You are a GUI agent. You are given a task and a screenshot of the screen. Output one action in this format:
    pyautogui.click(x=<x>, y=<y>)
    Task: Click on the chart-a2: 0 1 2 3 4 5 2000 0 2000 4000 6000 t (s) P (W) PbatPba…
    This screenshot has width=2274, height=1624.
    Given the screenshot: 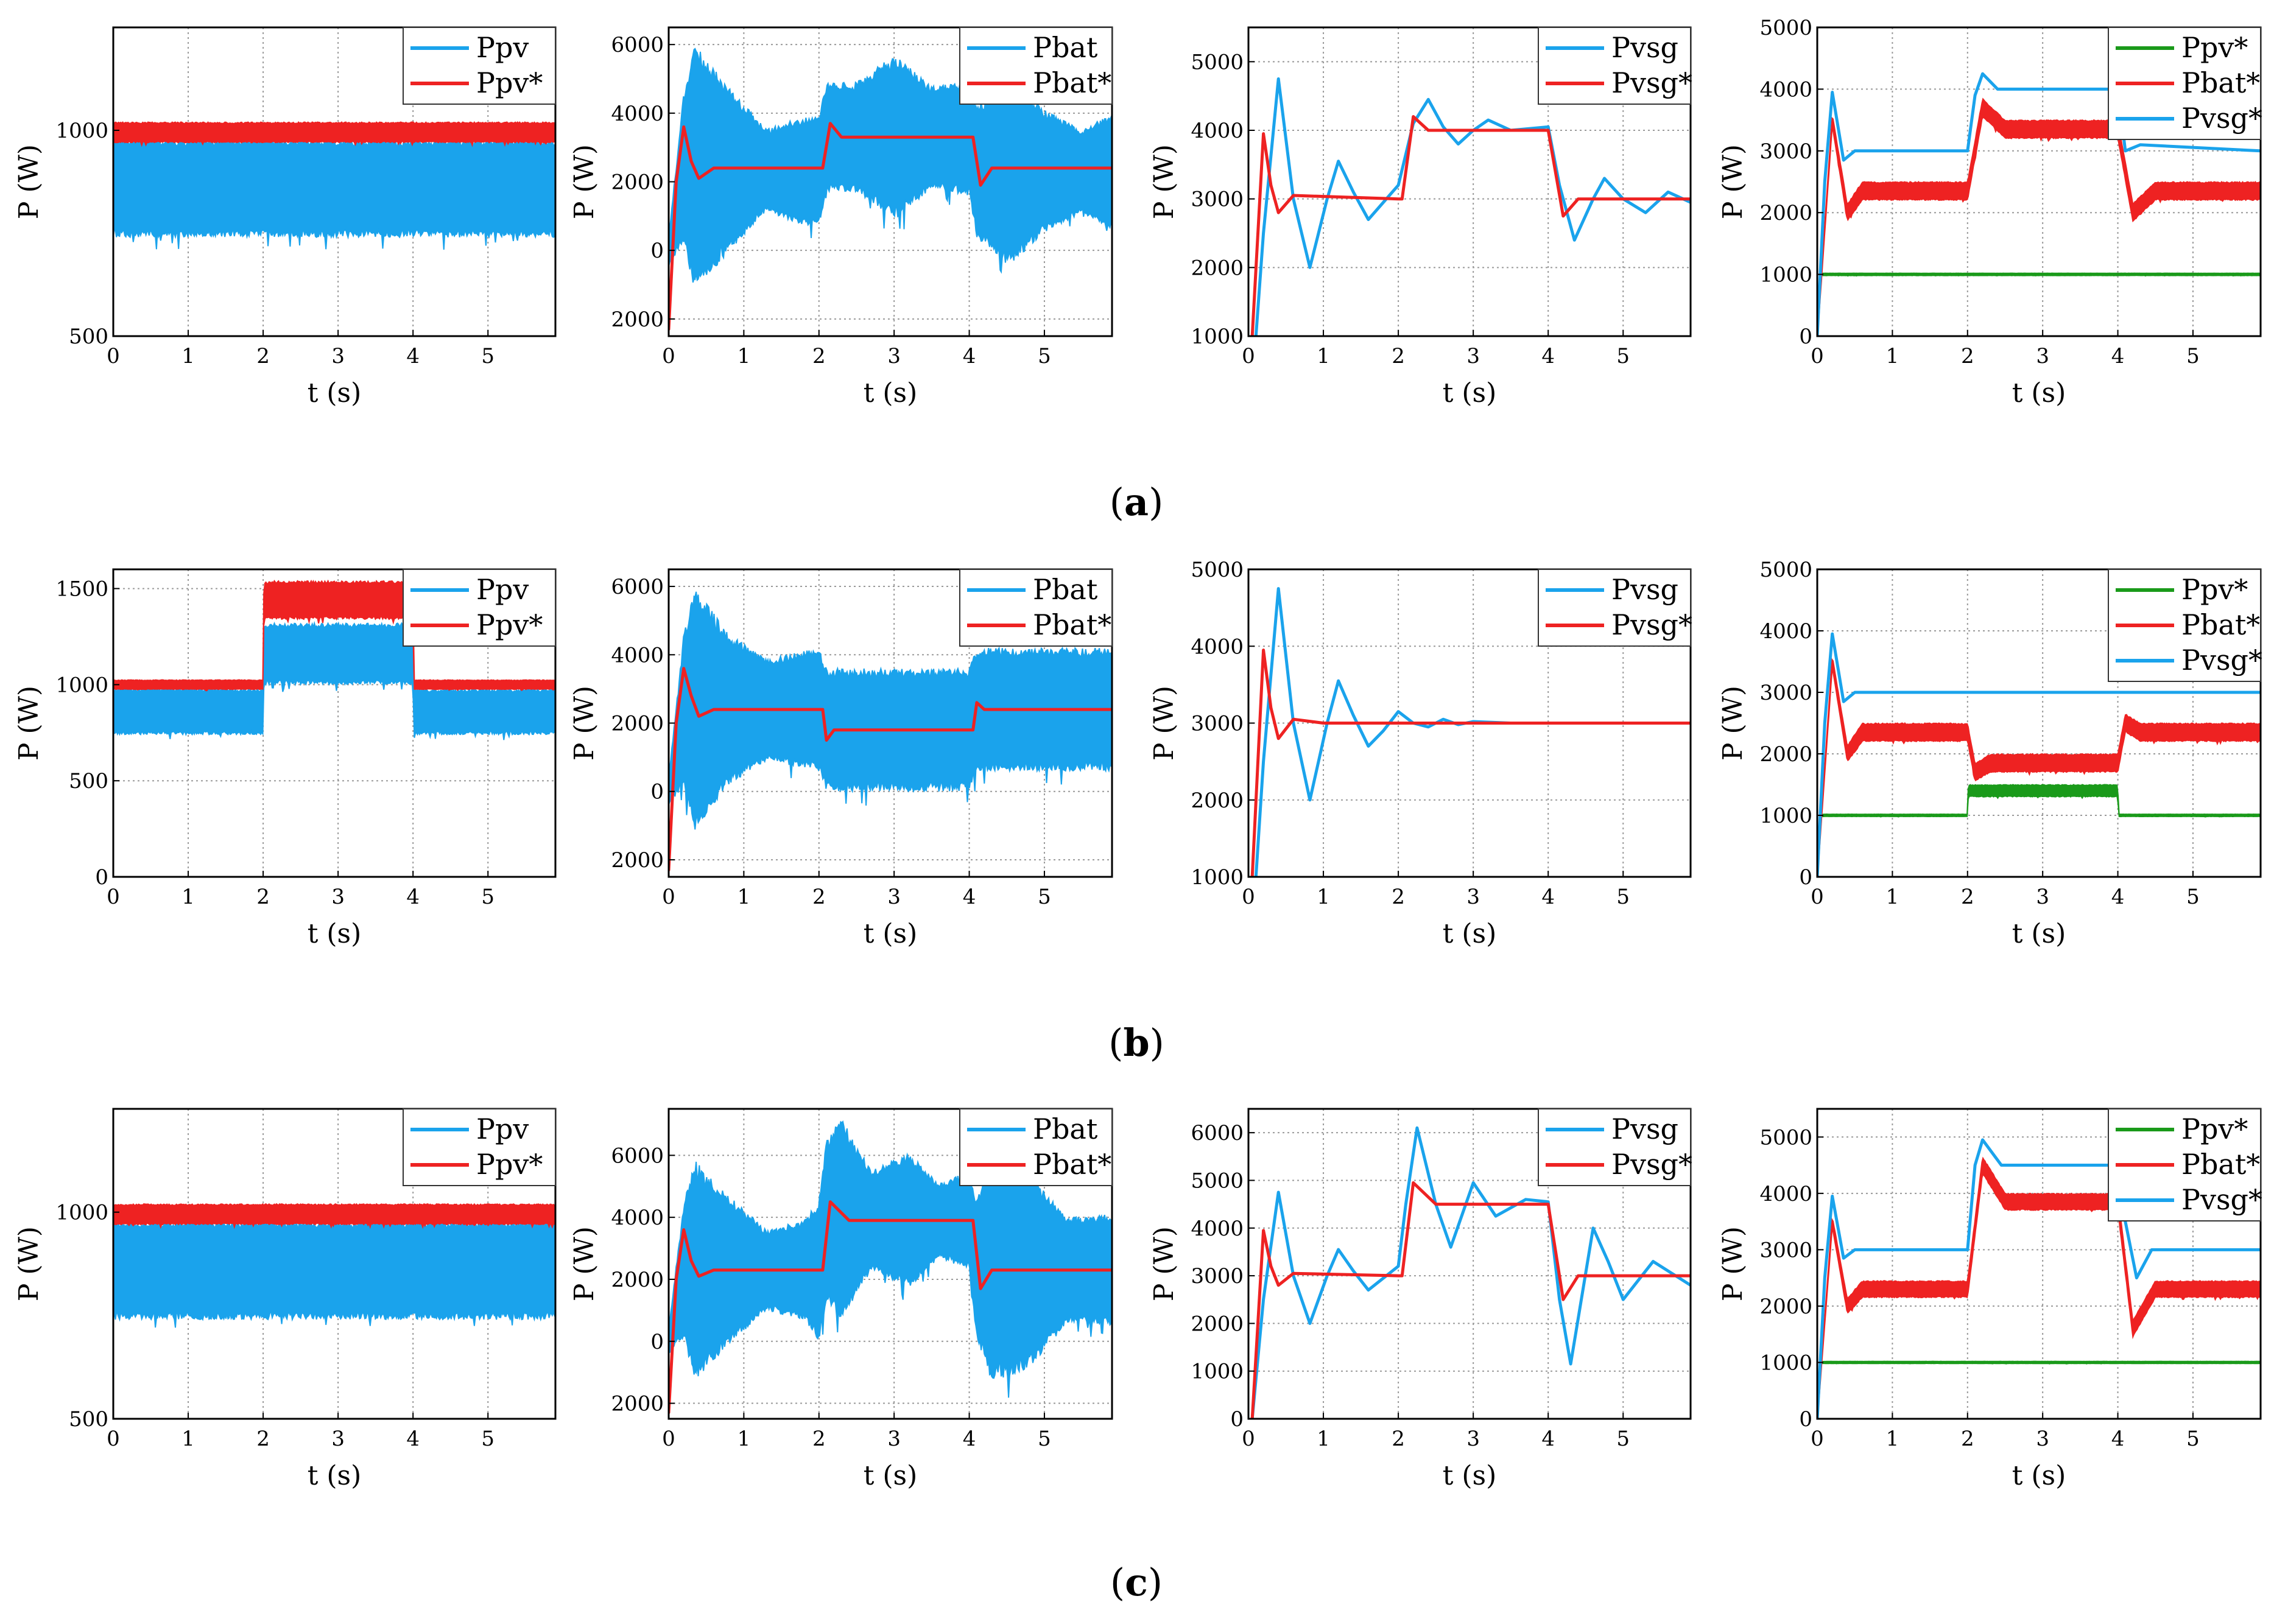 What is the action you would take?
    pyautogui.click(x=841, y=217)
    